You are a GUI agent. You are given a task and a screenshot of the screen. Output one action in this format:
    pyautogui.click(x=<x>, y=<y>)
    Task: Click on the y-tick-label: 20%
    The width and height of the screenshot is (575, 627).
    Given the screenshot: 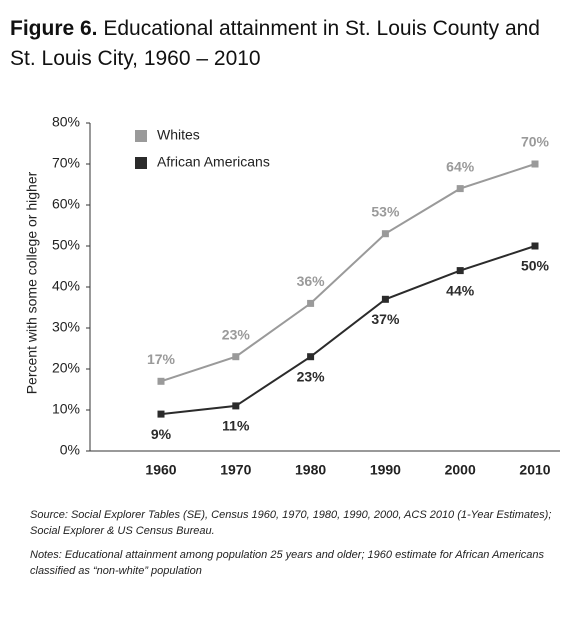 What is the action you would take?
    pyautogui.click(x=66, y=368)
    